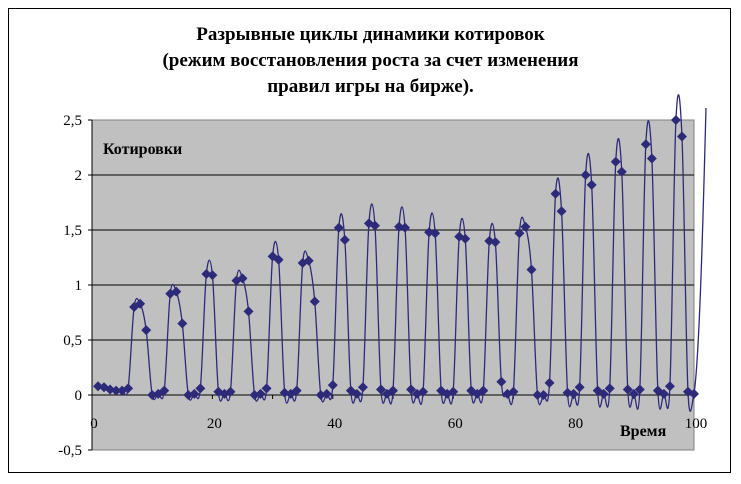  What do you see at coordinates (696, 424) in the screenshot?
I see `x-tick-label: 100` at bounding box center [696, 424].